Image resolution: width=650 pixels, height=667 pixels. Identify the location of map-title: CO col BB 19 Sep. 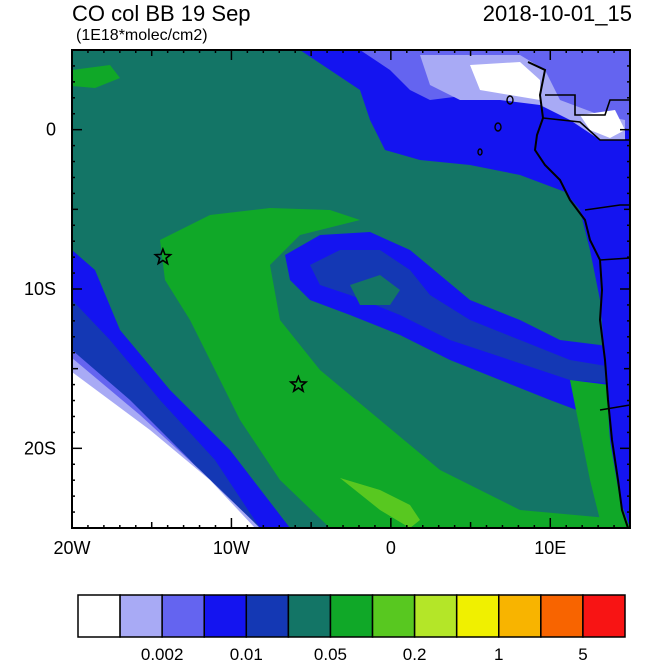
(161, 13).